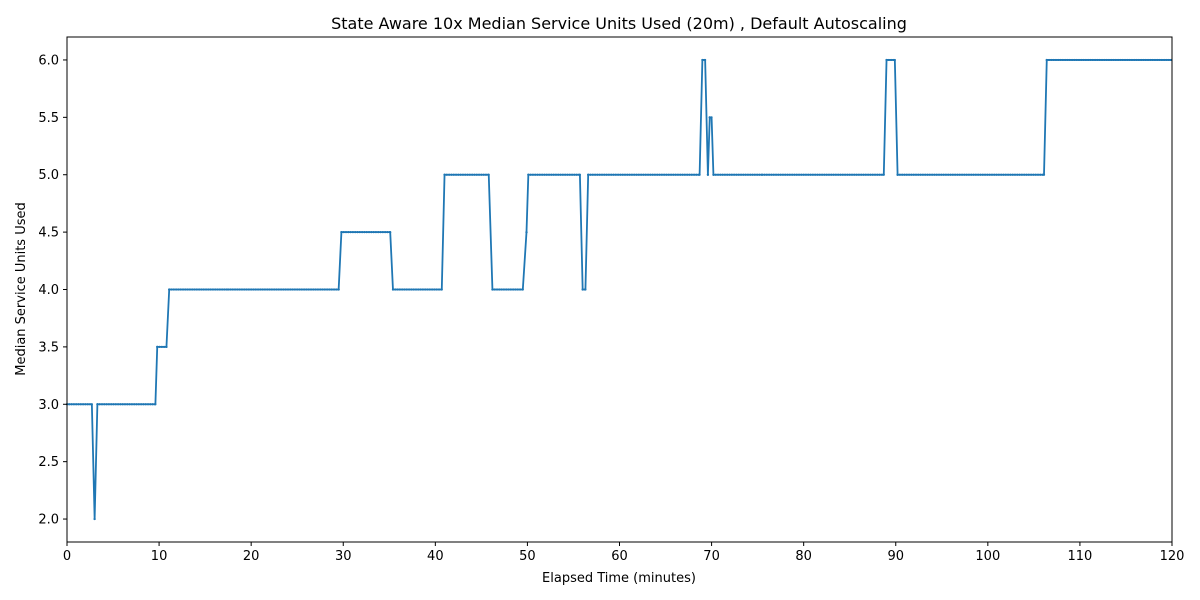 The image size is (1200, 600). What do you see at coordinates (48, 60) in the screenshot?
I see `y-tick-label: 6.0` at bounding box center [48, 60].